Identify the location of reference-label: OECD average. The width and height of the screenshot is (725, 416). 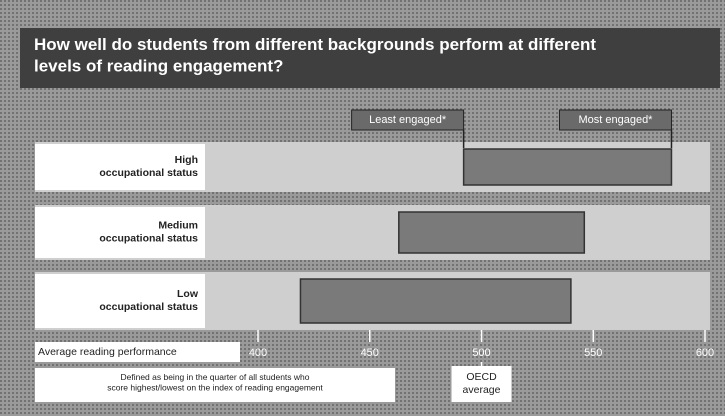
(482, 383).